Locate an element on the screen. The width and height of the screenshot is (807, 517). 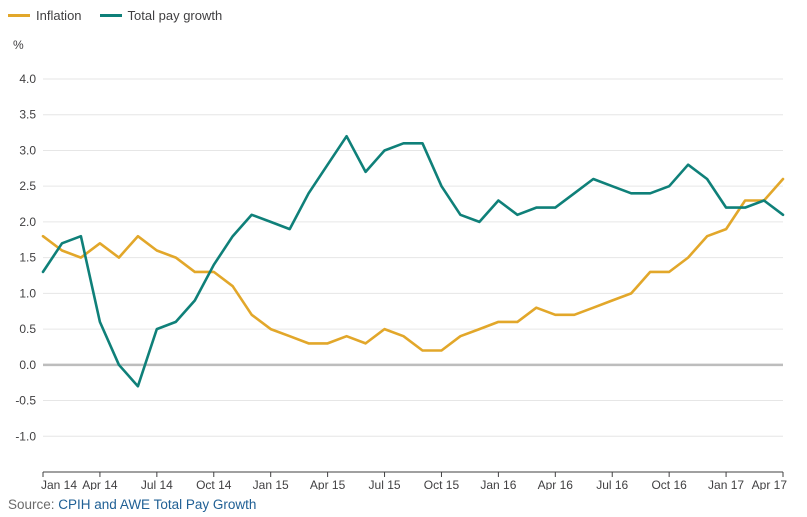
y-tick-label: 2.0 is located at coordinates (27, 222).